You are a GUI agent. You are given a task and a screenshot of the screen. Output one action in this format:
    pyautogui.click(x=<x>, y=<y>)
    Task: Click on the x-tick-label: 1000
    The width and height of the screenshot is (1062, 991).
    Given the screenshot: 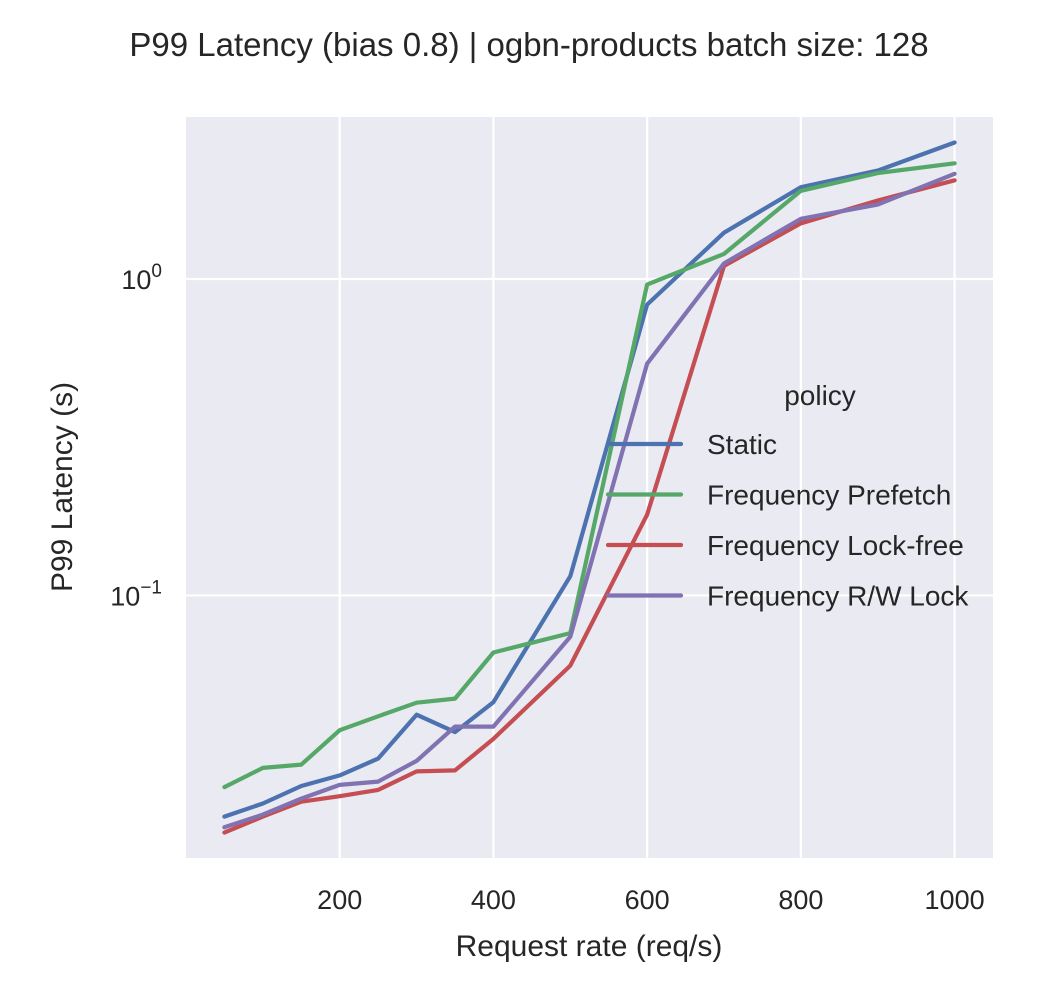 What is the action you would take?
    pyautogui.click(x=955, y=900)
    